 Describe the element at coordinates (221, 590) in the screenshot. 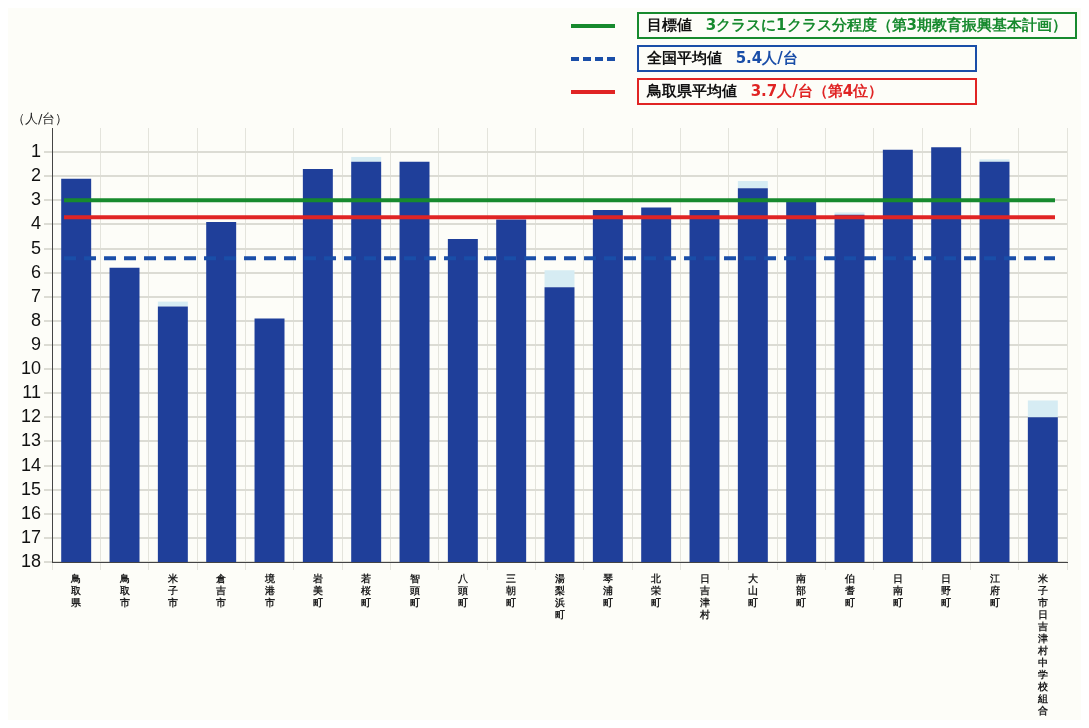

I see `x-tick-label: 倉吉市` at that location.